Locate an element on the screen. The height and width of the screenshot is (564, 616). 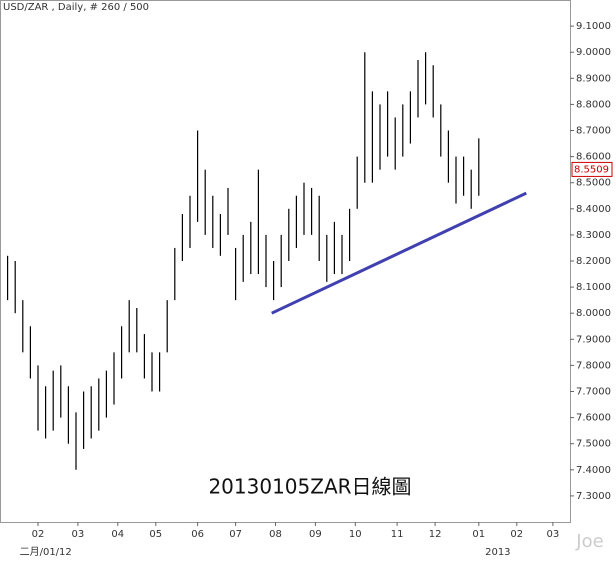
chart-title: USD/ZAR , Daily, # 260 / 500 is located at coordinates (76, 7).